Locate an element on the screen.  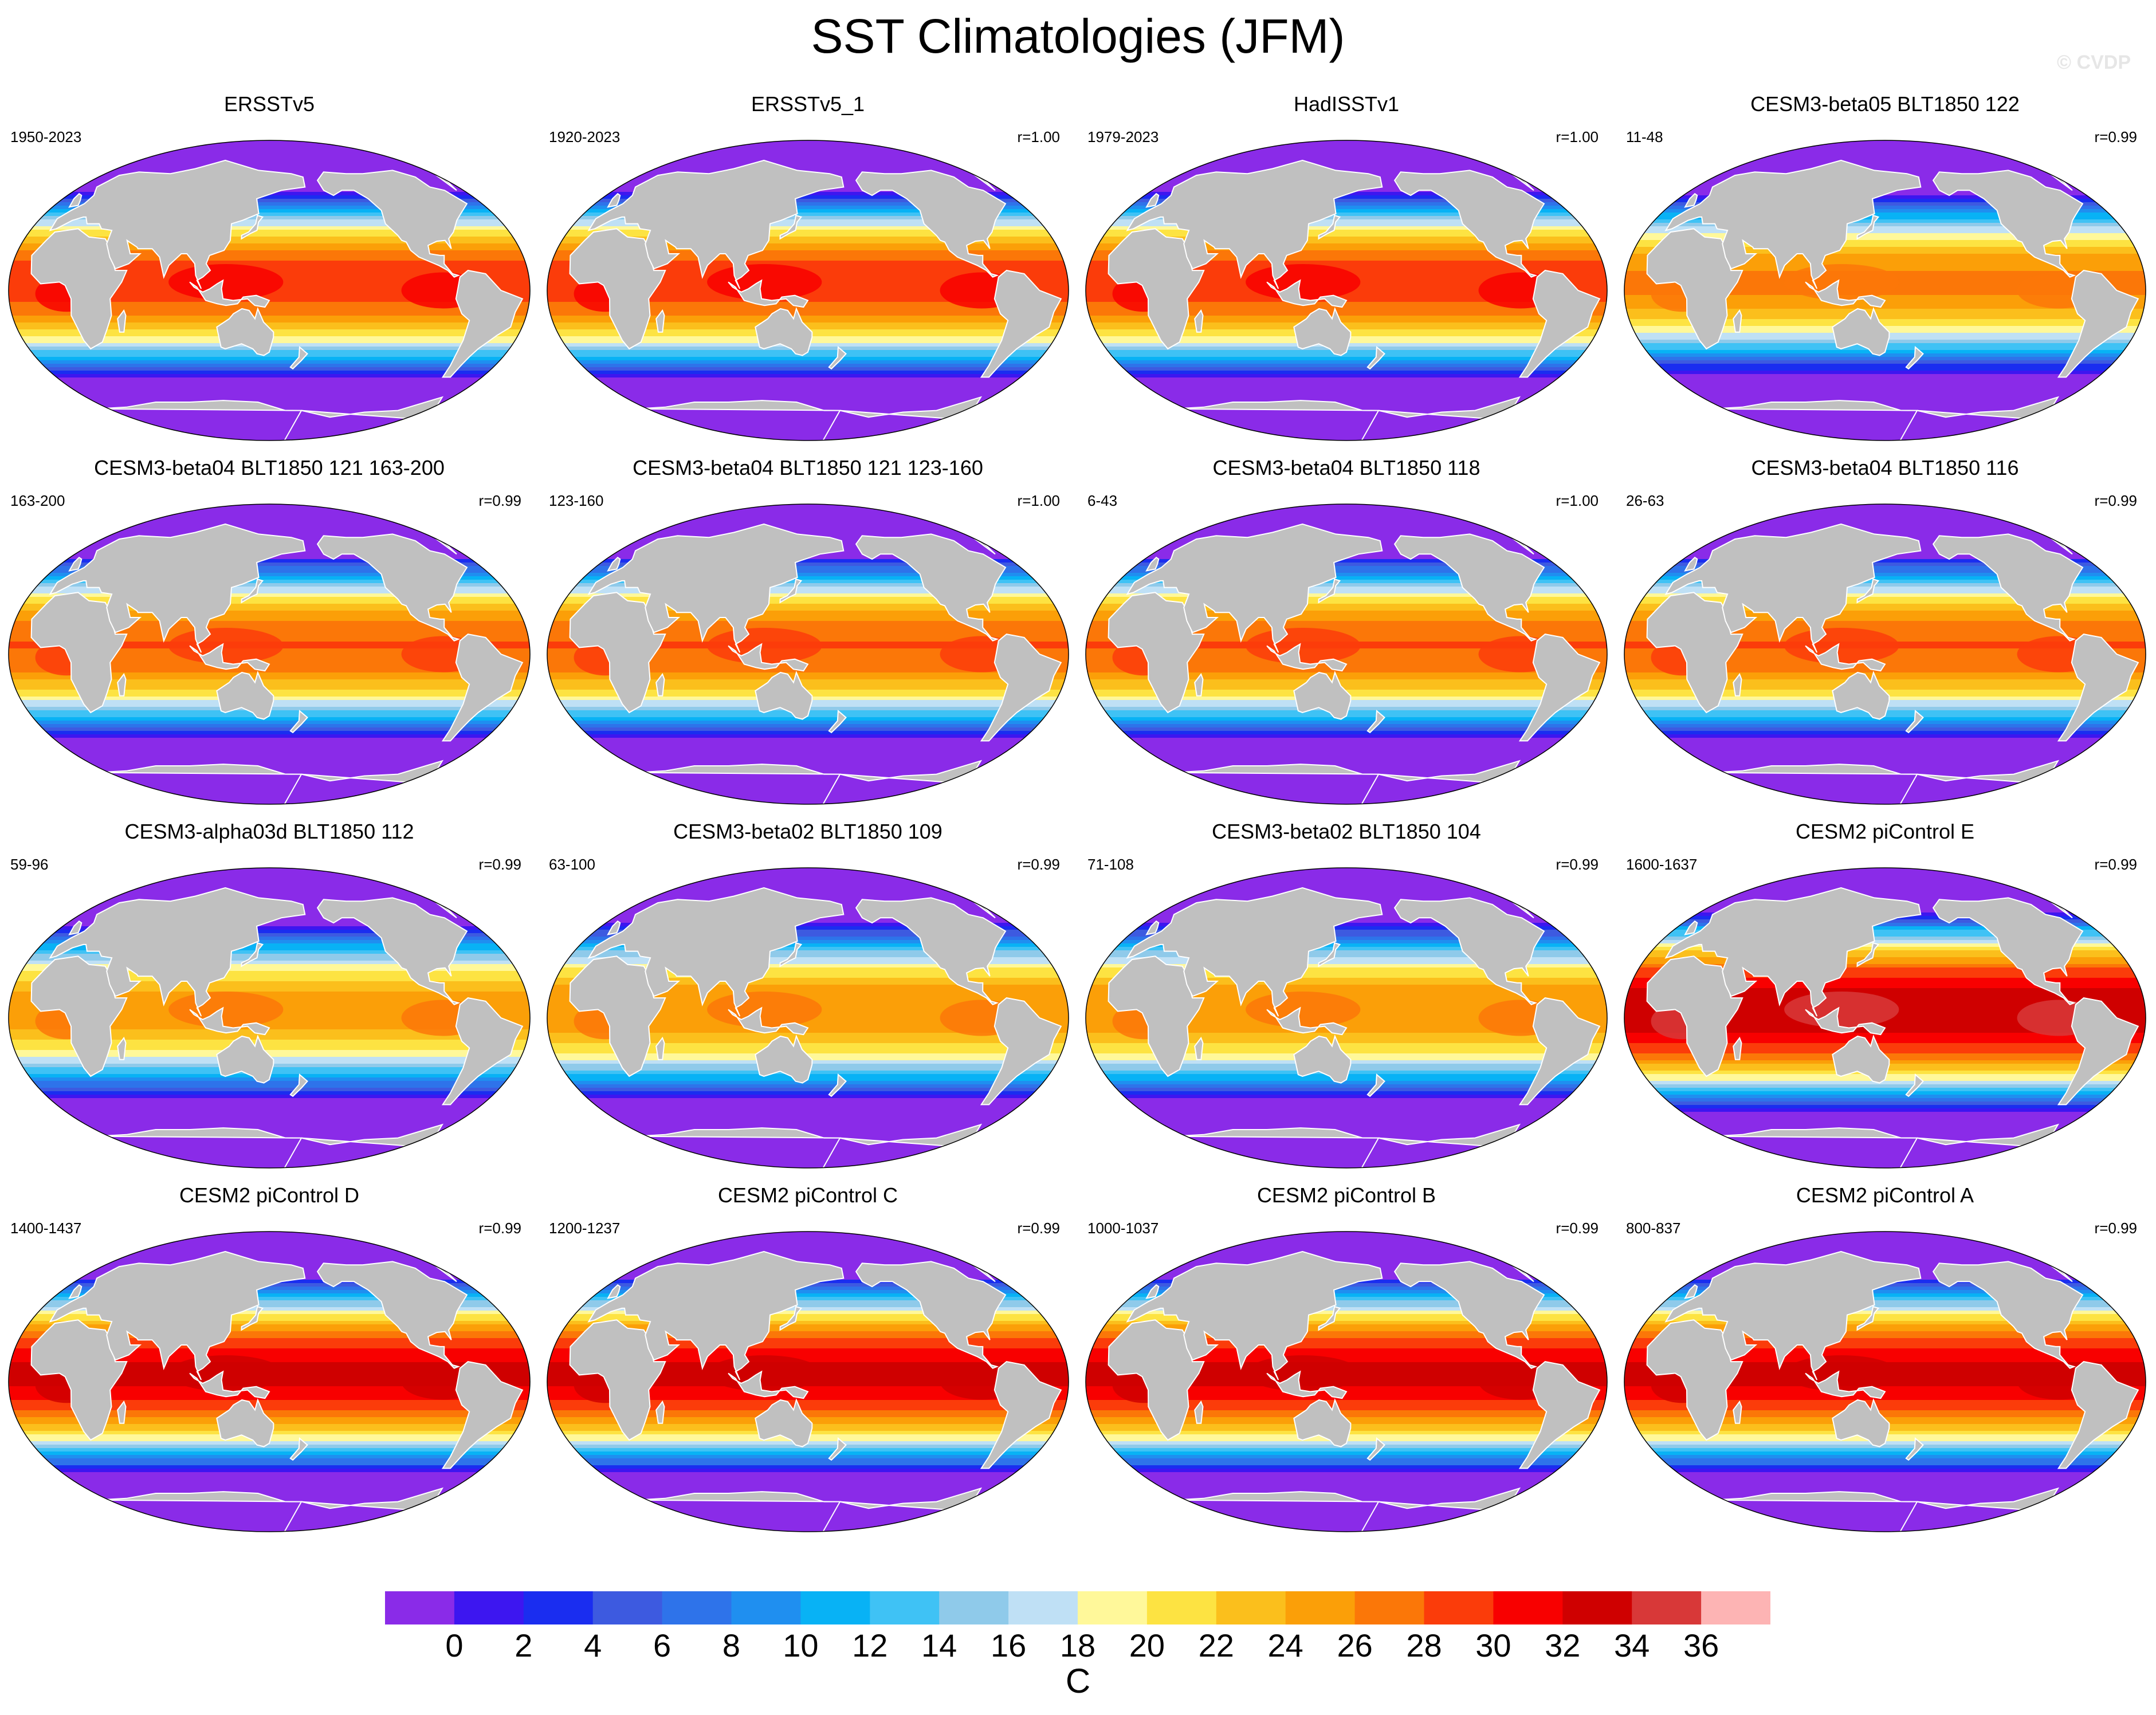
map-panel: CESM3-alpha03d BLT1850 112 59-96 r=0.99 is located at coordinates (269, 999).